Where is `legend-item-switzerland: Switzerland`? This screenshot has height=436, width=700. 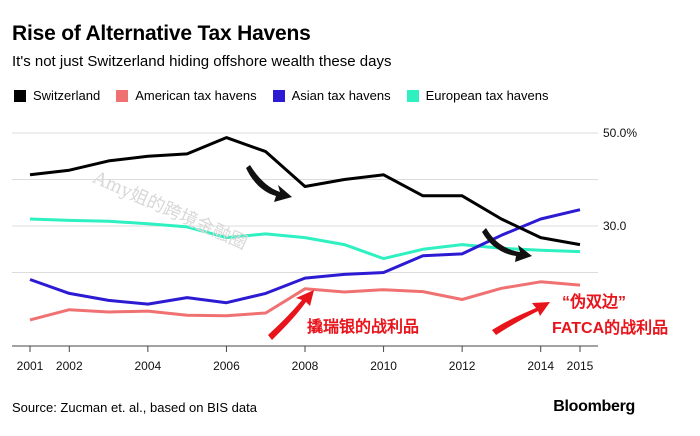
legend-item-switzerland: Switzerland is located at coordinates (57, 95).